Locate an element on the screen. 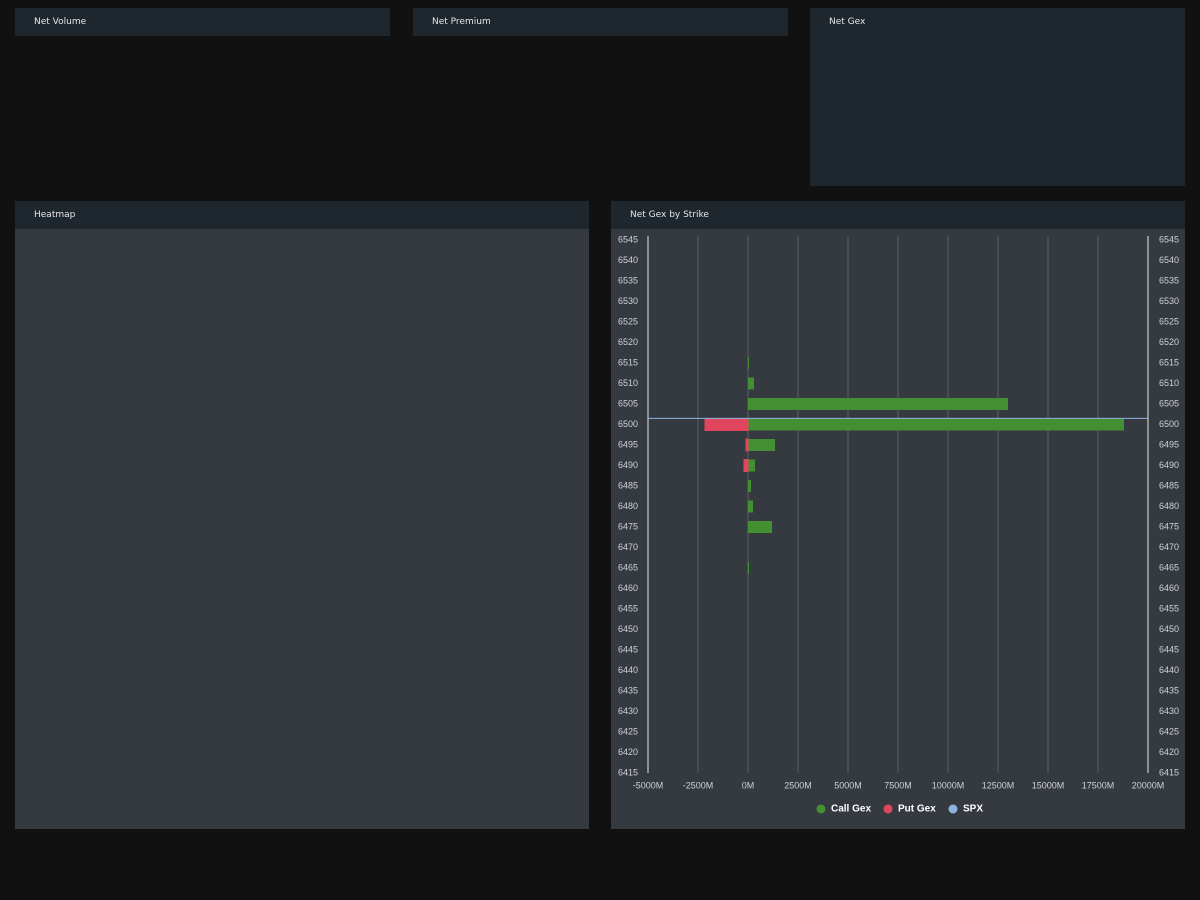  y-tick-label-right: 6460 is located at coordinates (1169, 588).